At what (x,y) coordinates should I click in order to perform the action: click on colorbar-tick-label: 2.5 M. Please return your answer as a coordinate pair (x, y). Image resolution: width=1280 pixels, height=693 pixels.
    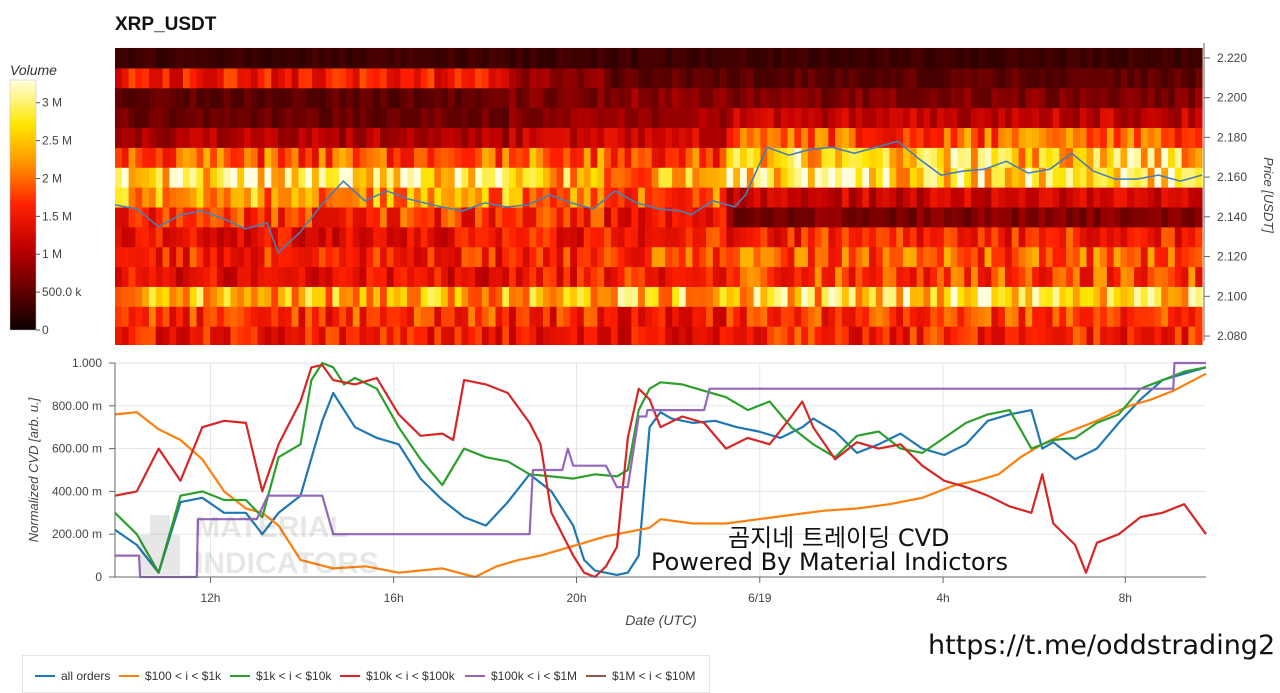
    Looking at the image, I should click on (57, 141).